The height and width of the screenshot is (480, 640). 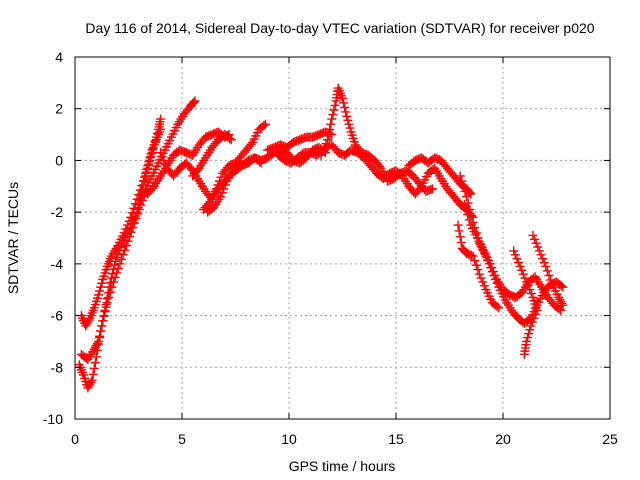 What do you see at coordinates (57, 316) in the screenshot?
I see `y-tick-label: -6` at bounding box center [57, 316].